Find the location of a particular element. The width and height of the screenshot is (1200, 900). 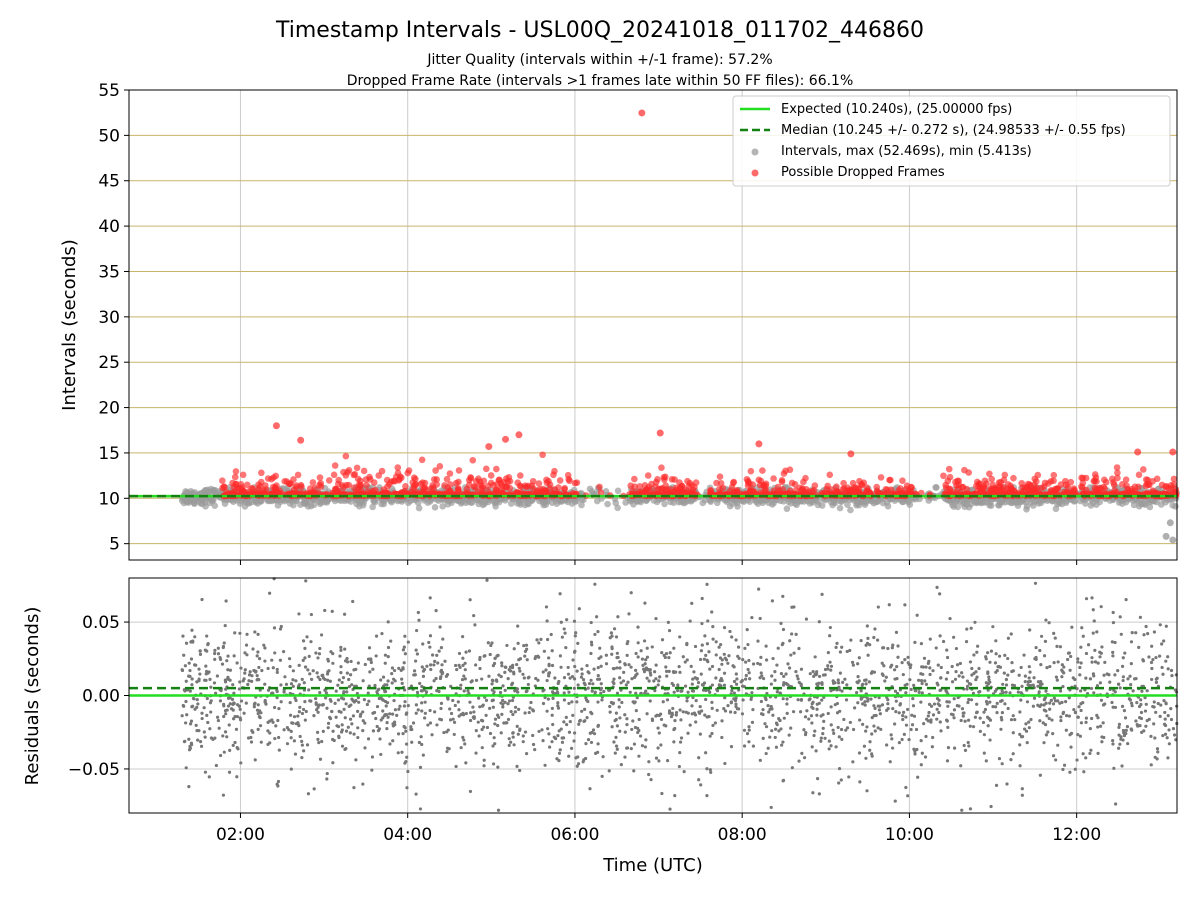

intervals-ytick-label-8: 45 is located at coordinates (109, 182).